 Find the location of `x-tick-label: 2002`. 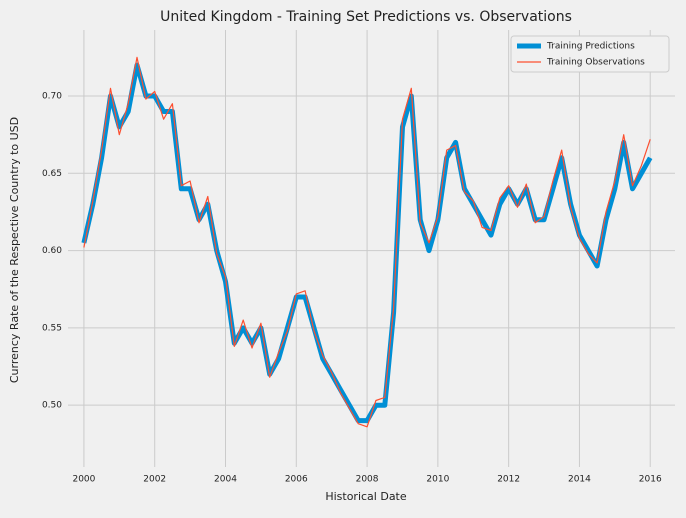

x-tick-label: 2002 is located at coordinates (154, 480).